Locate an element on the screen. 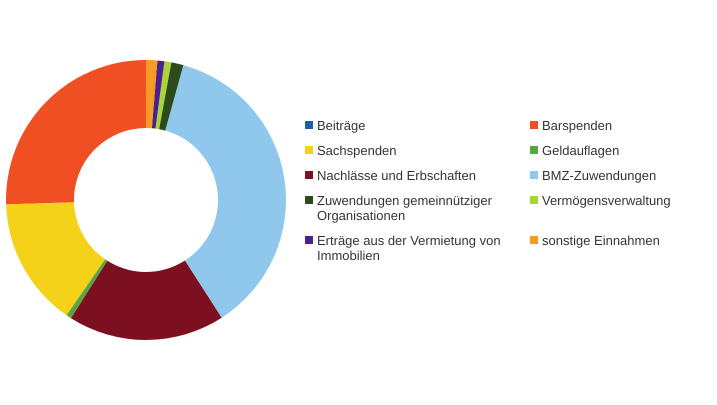 This screenshot has height=405, width=717. legend-label: Sachspenden is located at coordinates (357, 150).